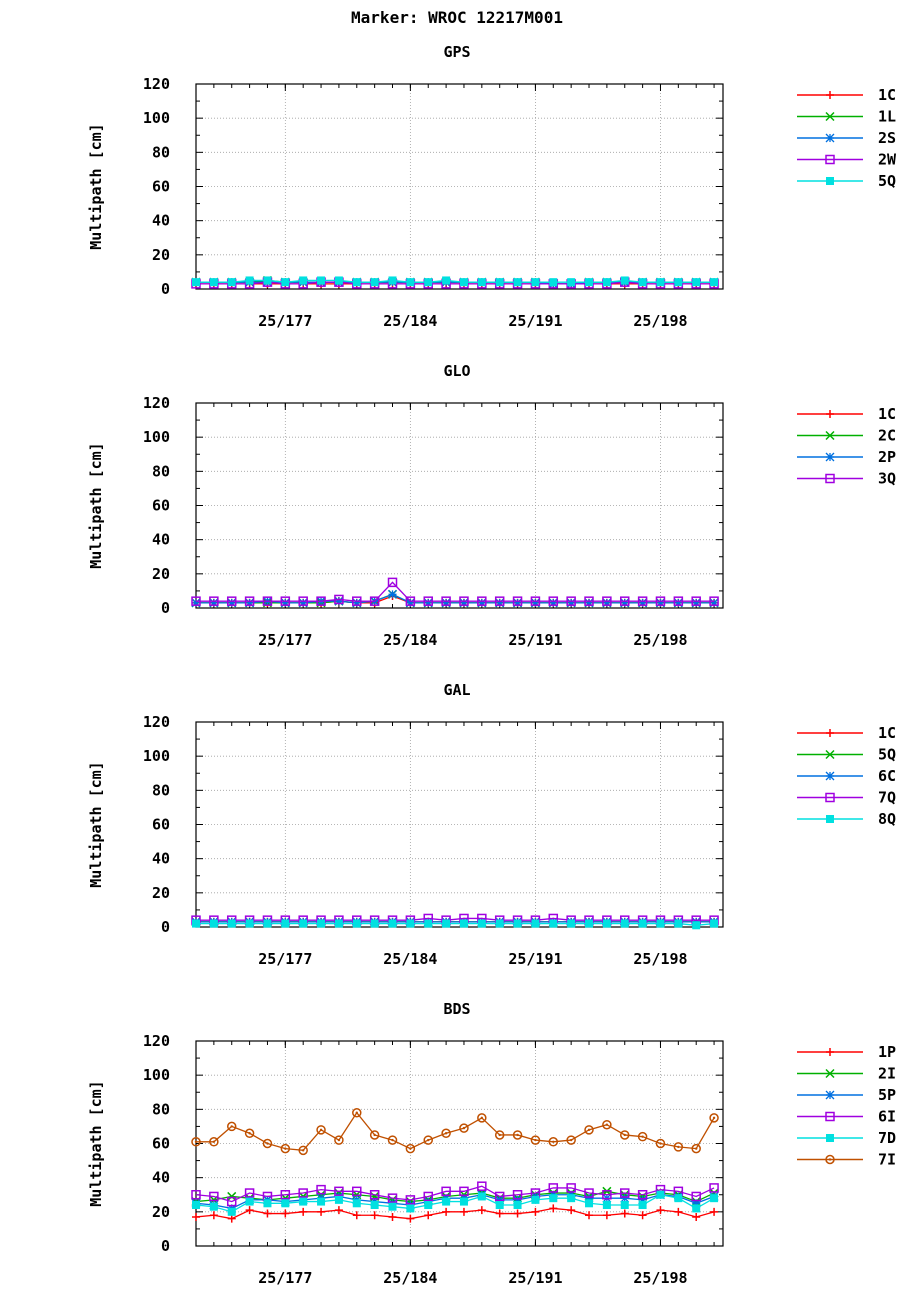 The height and width of the screenshot is (1300, 920). I want to click on series-7I, so click(455, 1132).